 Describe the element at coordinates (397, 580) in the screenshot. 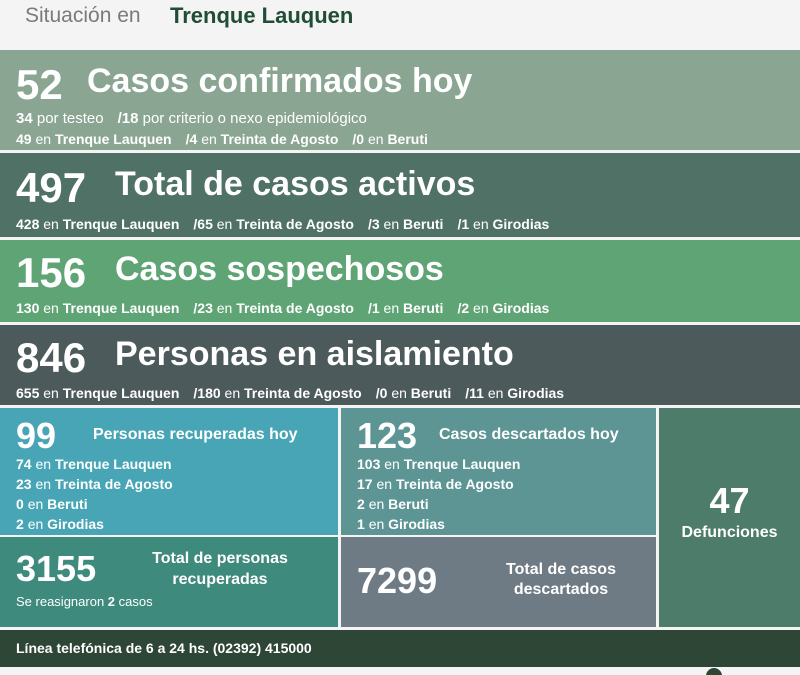

I see `discarded-total-count: 7299` at that location.